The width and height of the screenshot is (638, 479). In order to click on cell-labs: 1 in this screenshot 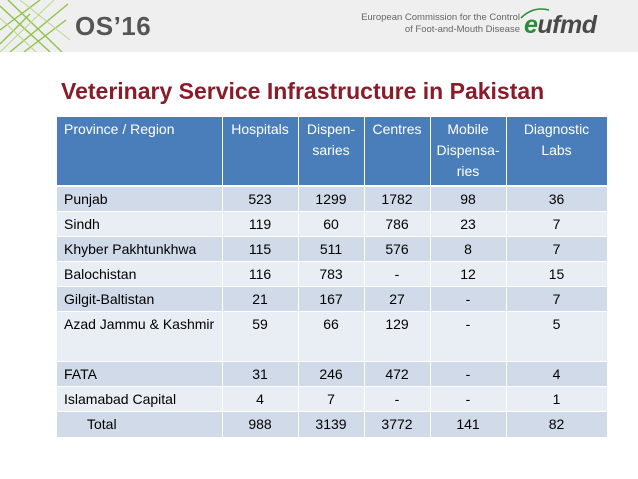, I will do `click(557, 399)`.